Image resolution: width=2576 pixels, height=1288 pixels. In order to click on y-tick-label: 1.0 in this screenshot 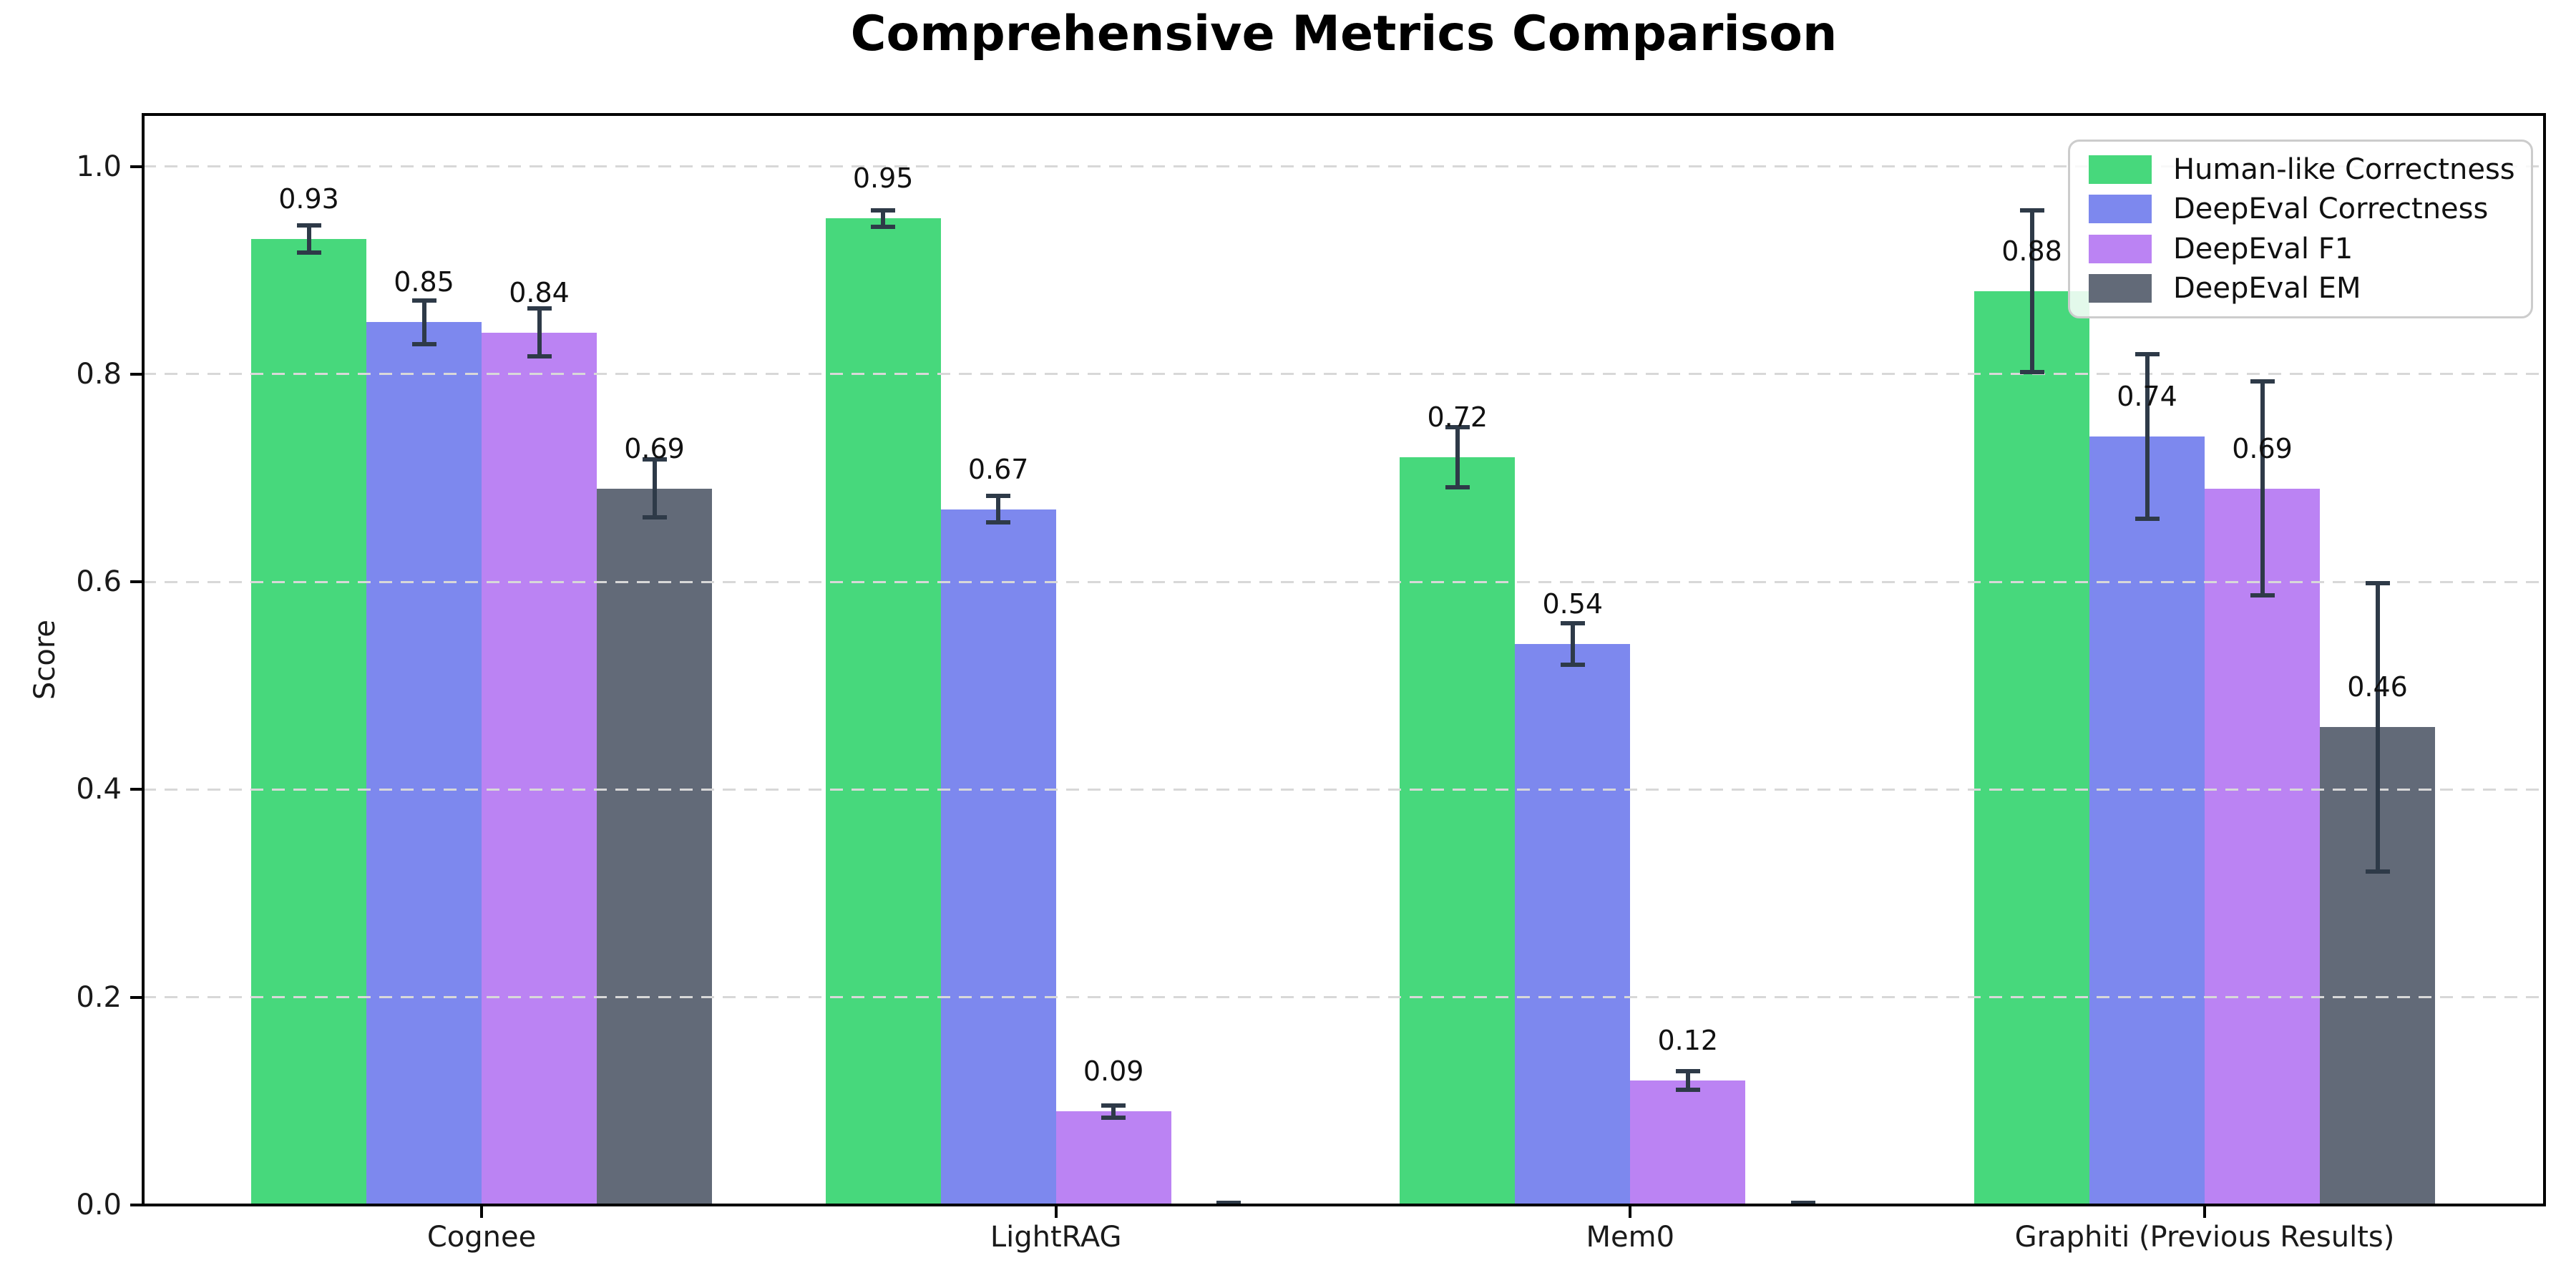, I will do `click(99, 166)`.